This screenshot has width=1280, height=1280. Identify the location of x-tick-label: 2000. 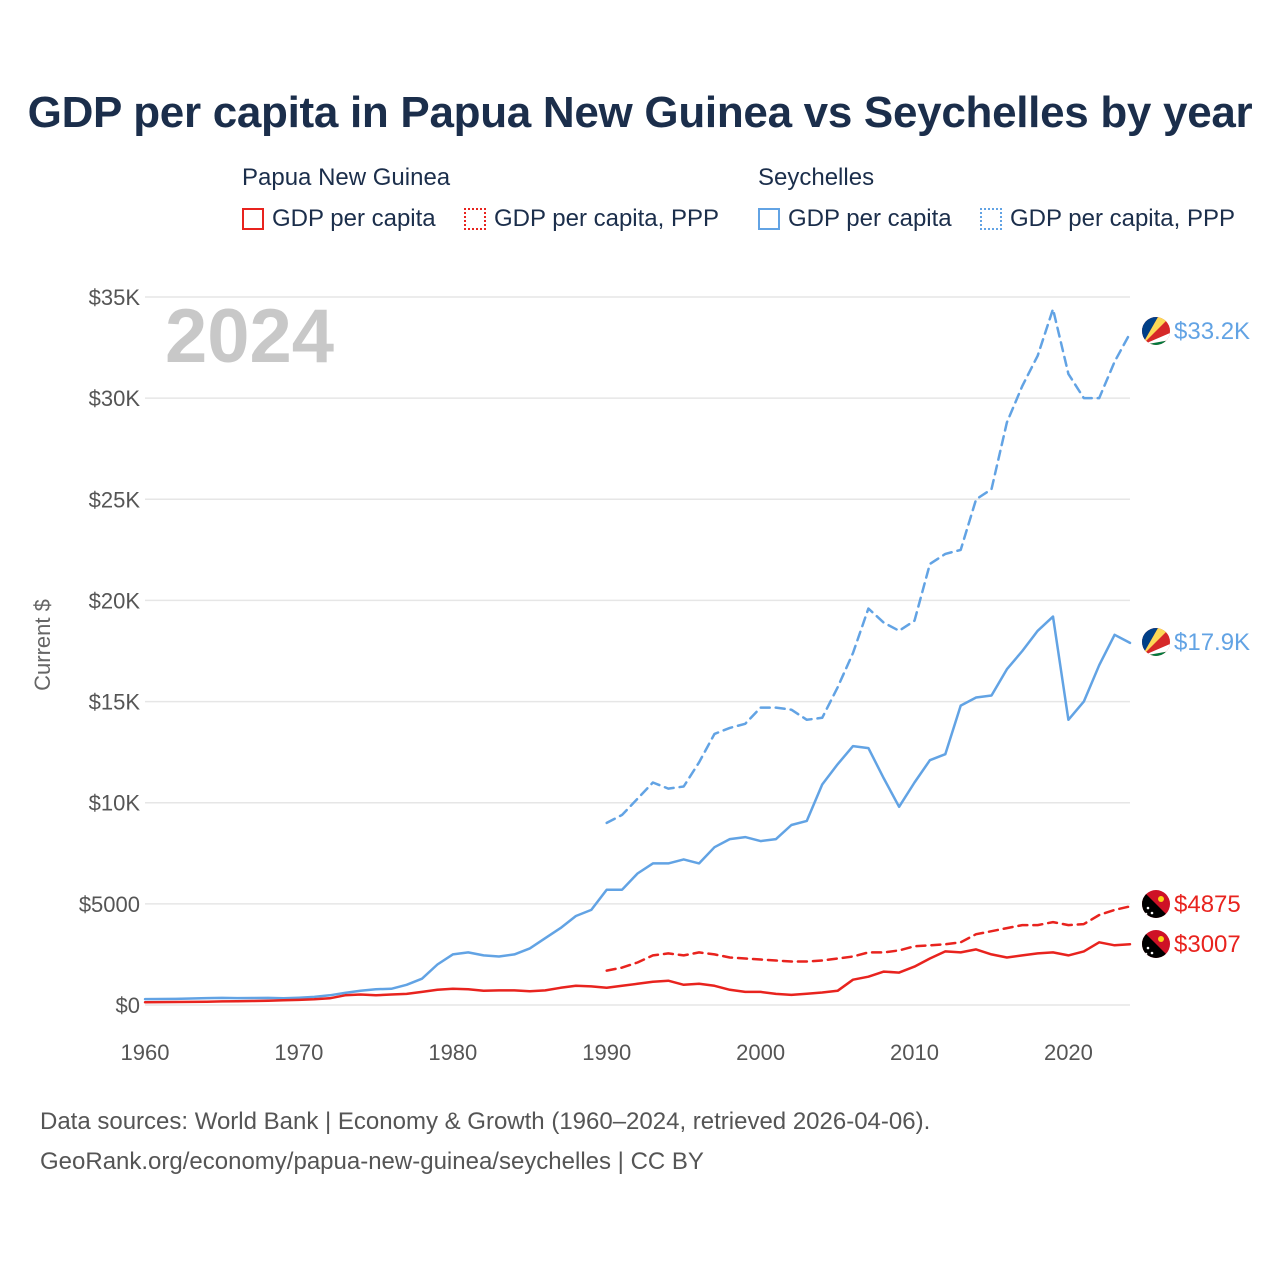
(760, 1052).